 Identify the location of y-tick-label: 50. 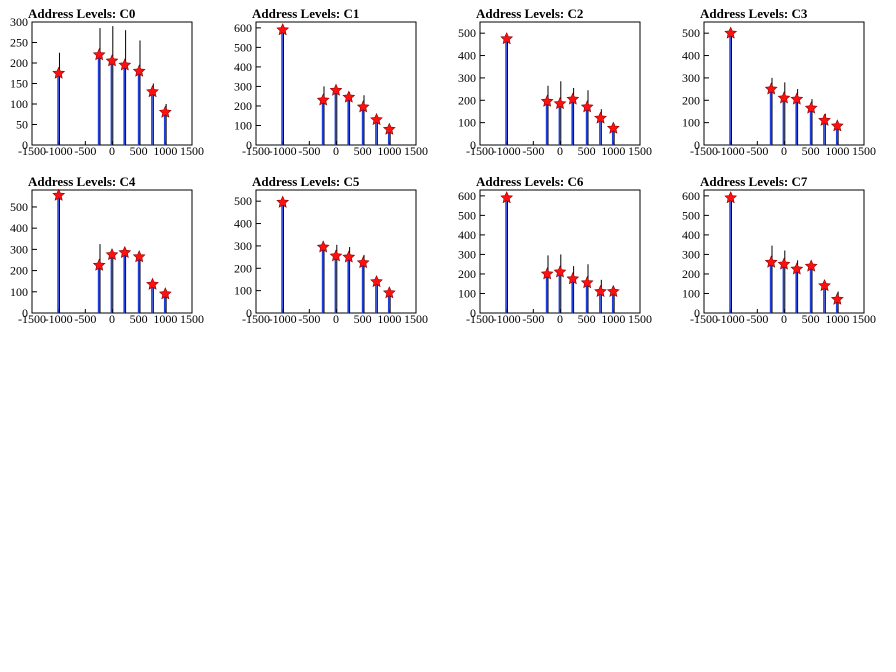
(22, 125).